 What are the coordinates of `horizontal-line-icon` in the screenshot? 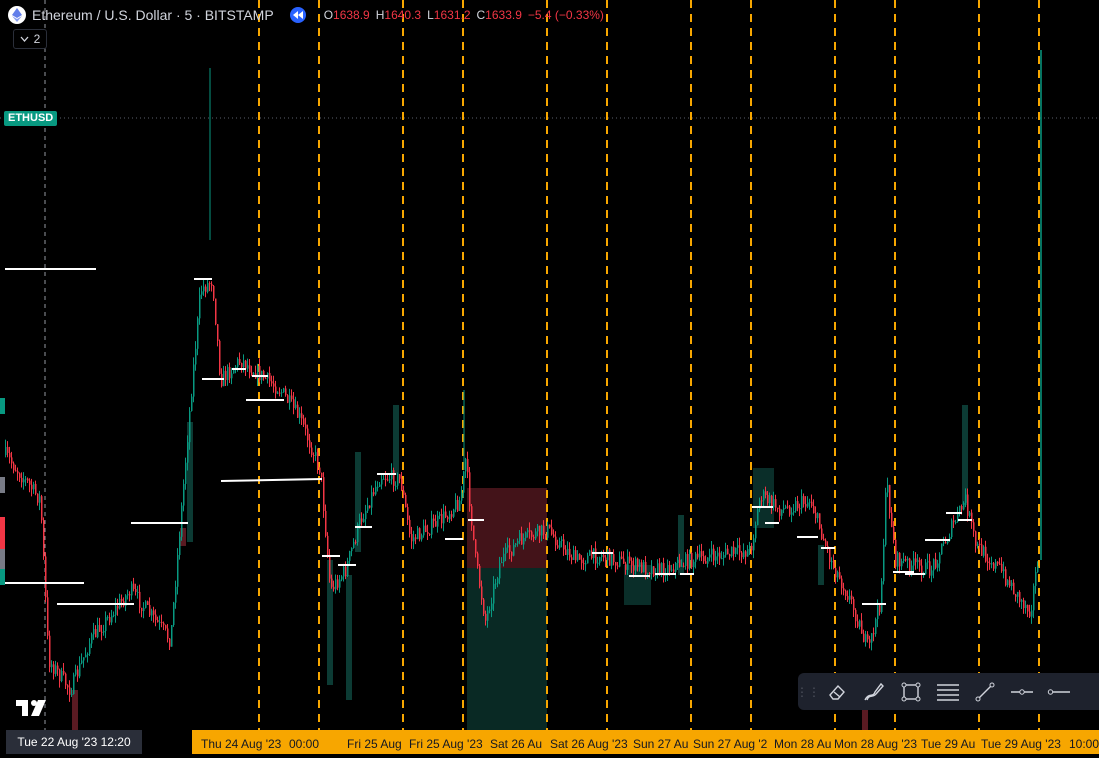 It's located at (1021, 691).